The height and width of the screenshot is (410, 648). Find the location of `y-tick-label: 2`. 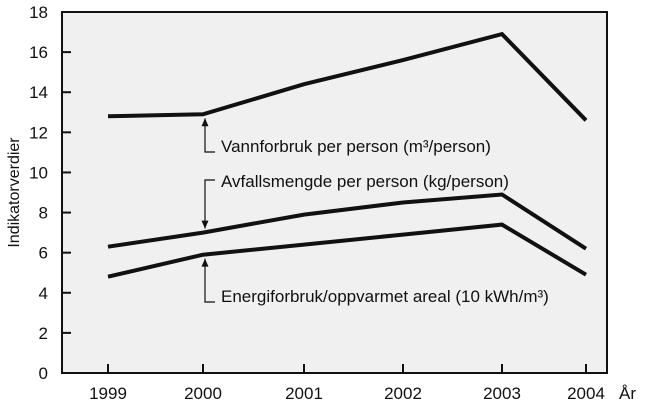

y-tick-label: 2 is located at coordinates (43, 333).